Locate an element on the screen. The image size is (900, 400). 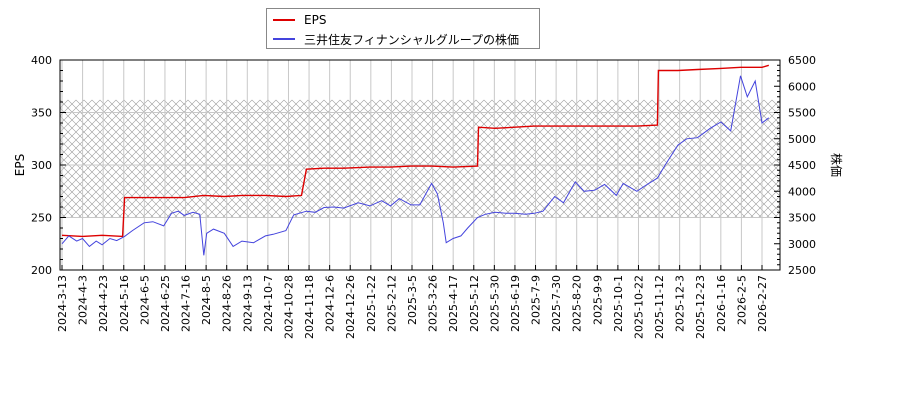
svg-text: 2025-10-1 is located at coordinates (618, 303).